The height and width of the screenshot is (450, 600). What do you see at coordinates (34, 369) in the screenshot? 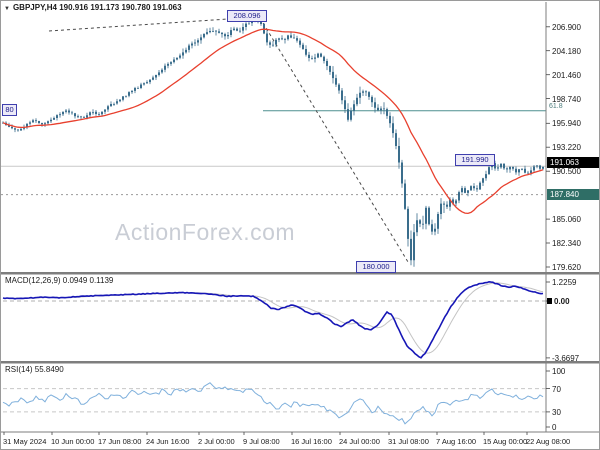
I see `rsi-indicator-label: RSI(14) 55.8490` at bounding box center [34, 369].